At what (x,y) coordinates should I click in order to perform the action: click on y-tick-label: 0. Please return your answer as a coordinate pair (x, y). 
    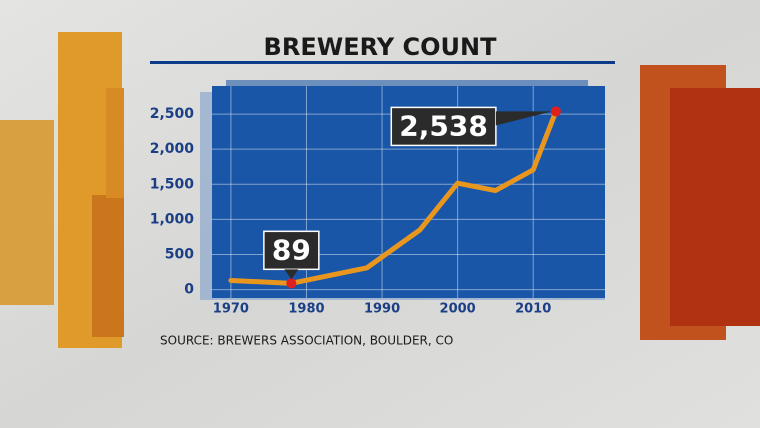
    Looking at the image, I should click on (189, 290).